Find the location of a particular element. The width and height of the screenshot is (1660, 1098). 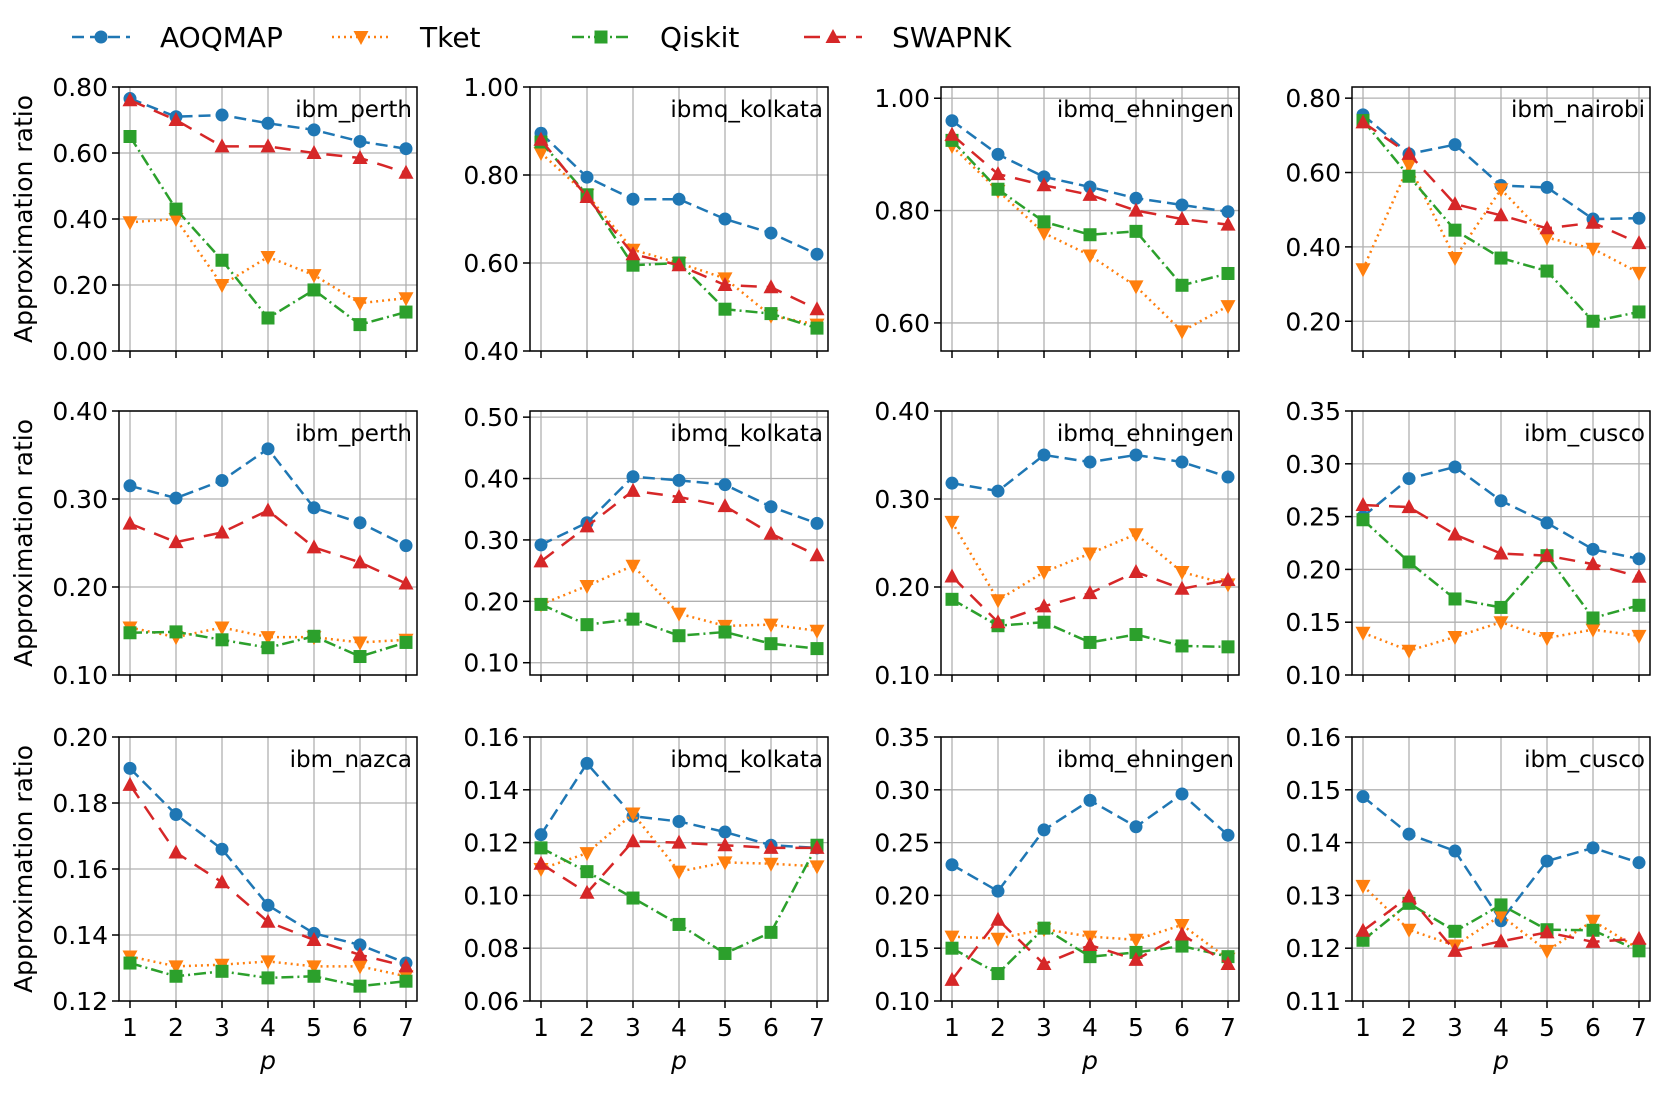

panel-title: ibmq_ehningen is located at coordinates (1145, 434).